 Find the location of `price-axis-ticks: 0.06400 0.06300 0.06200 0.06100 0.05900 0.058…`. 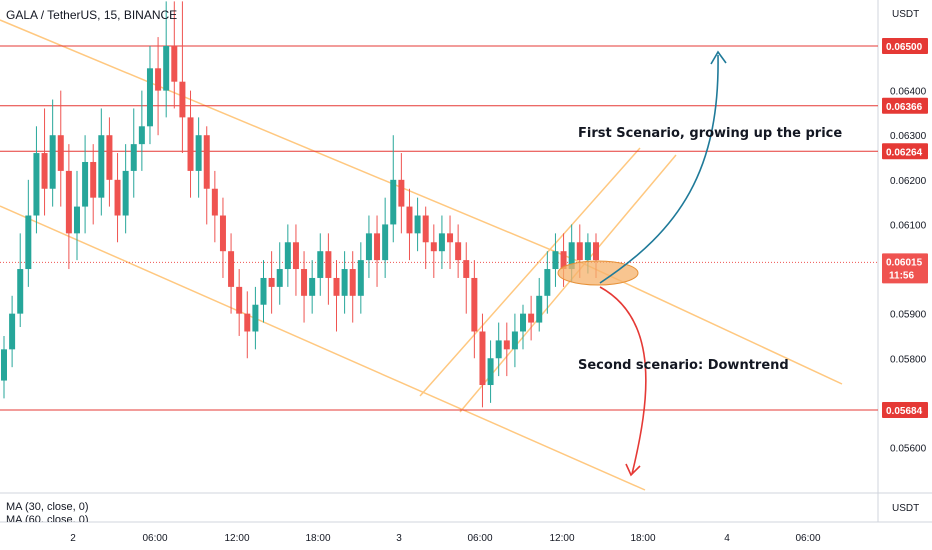

price-axis-ticks: 0.06400 0.06300 0.06200 0.06100 0.05900 0.058… is located at coordinates (908, 271).